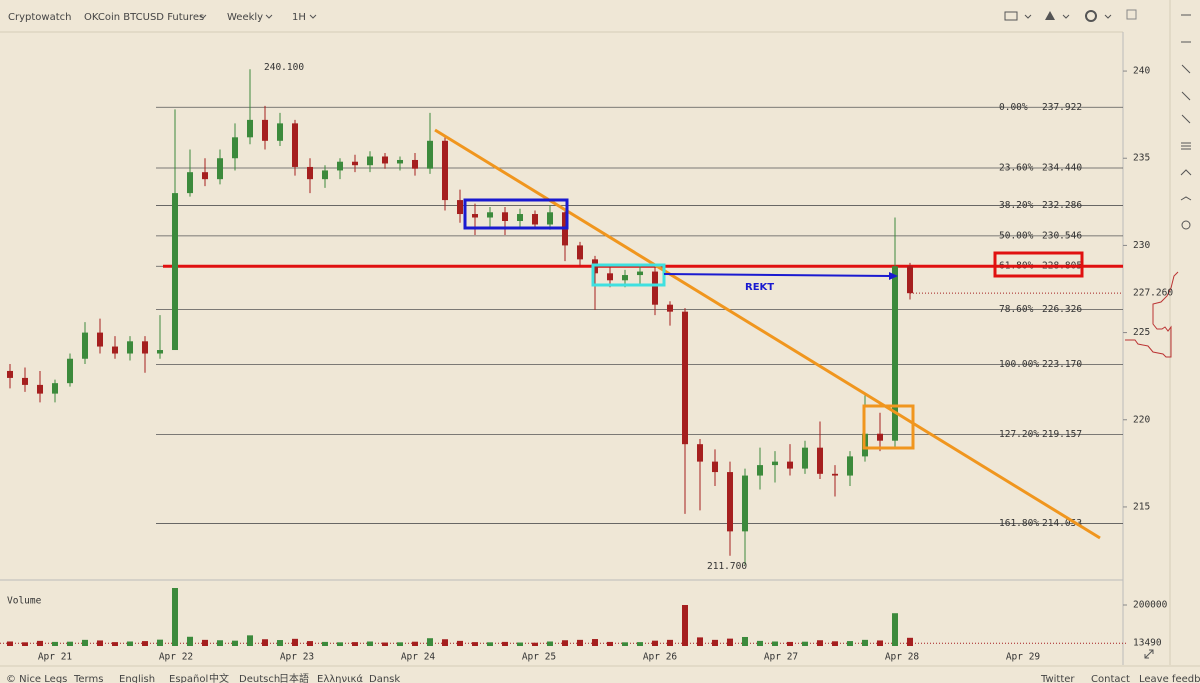  What do you see at coordinates (1169, 678) in the screenshot?
I see `footer-link: Leave feedback` at bounding box center [1169, 678].